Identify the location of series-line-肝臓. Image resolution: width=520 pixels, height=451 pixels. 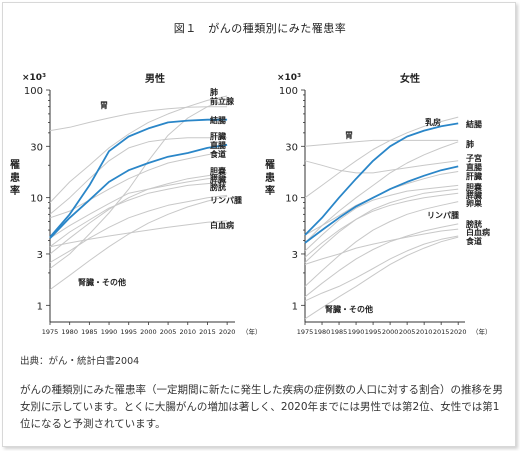
(138, 176).